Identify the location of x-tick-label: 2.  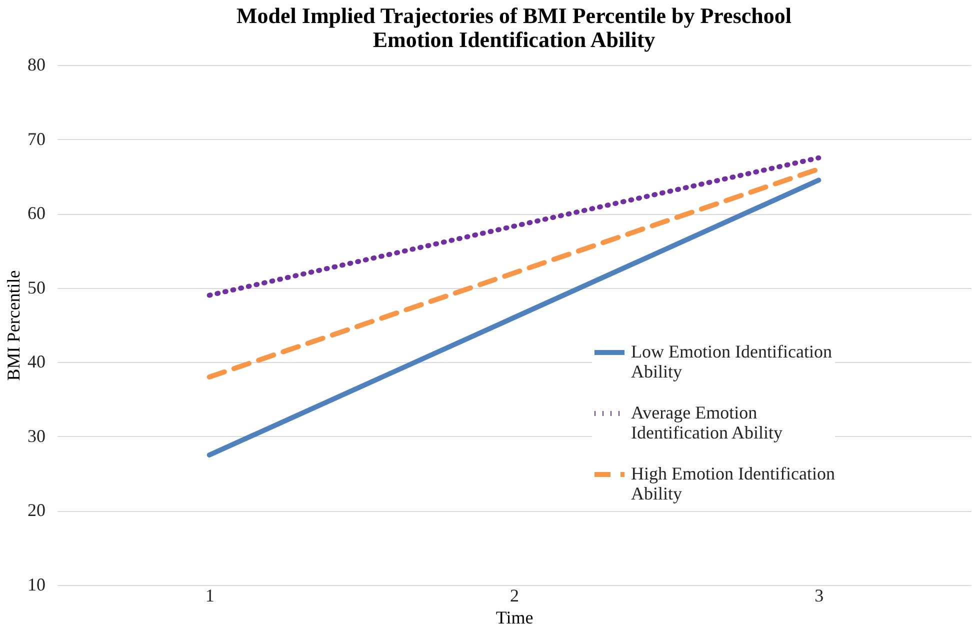
(514, 596).